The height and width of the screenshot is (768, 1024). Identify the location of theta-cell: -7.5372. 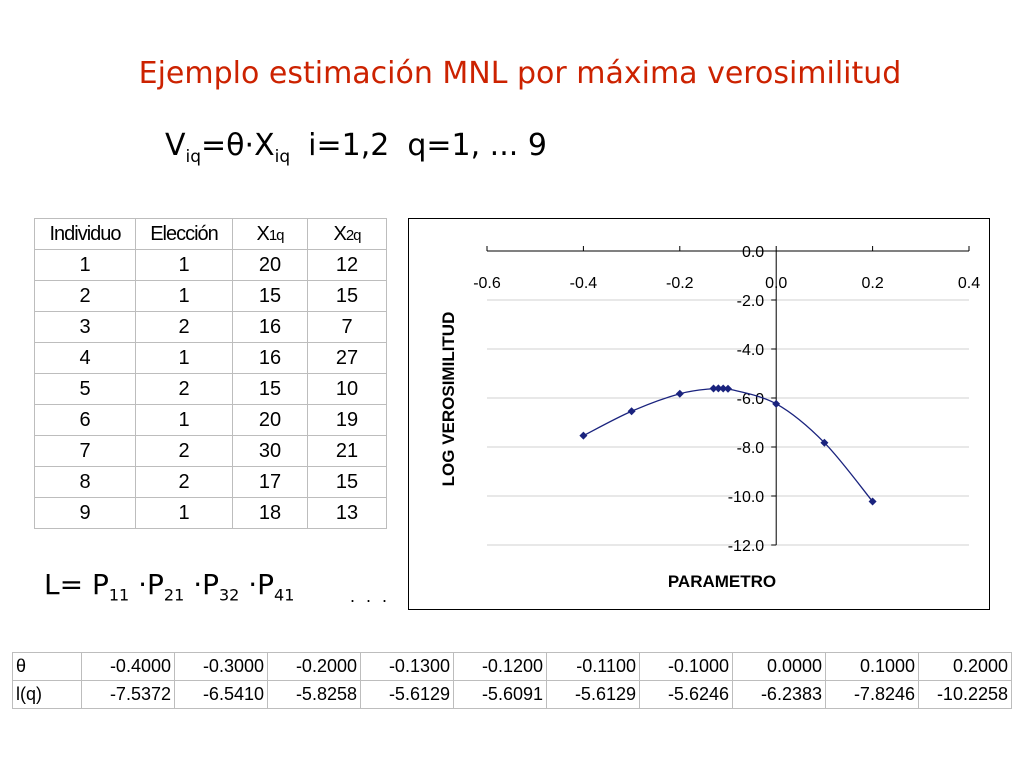
(128, 694).